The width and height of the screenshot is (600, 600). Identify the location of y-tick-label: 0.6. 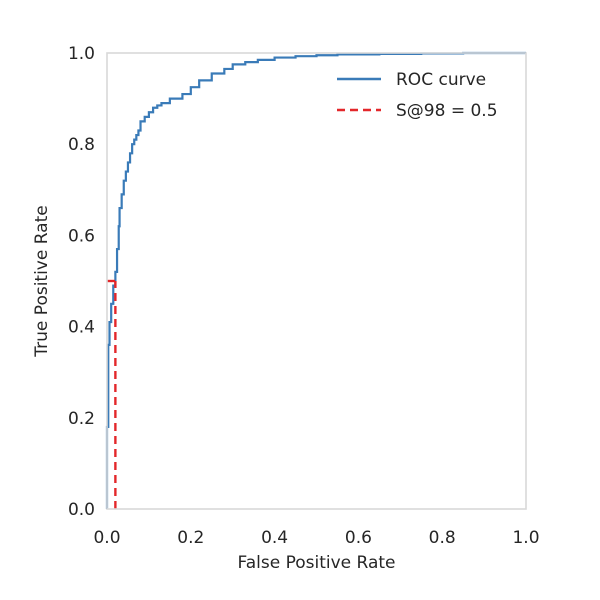
(81, 236).